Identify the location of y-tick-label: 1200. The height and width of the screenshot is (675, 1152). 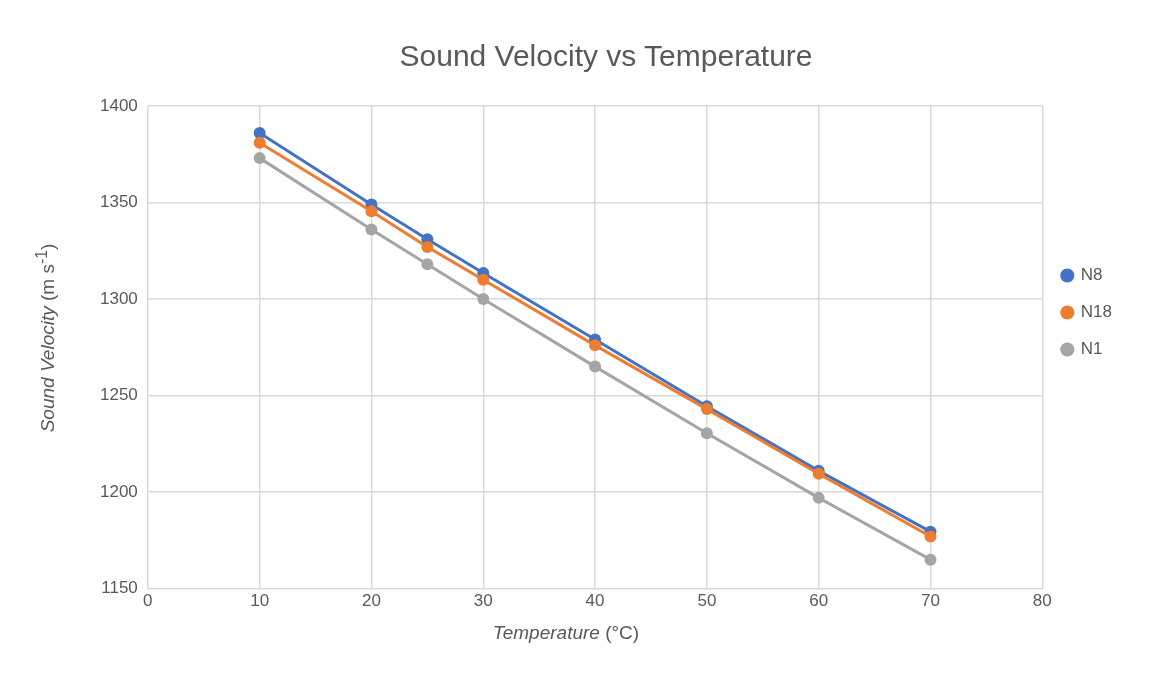
(118, 491).